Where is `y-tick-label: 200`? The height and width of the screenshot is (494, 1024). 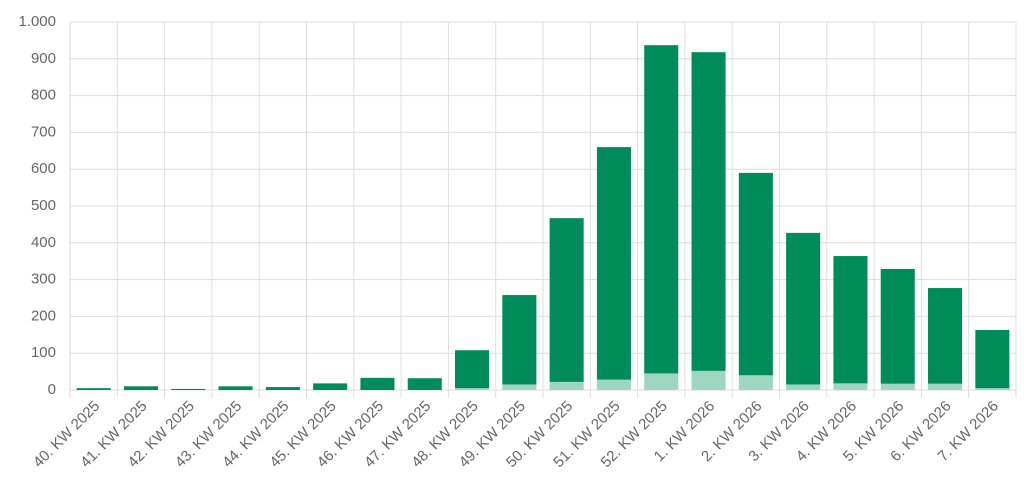
y-tick-label: 200 is located at coordinates (43, 315).